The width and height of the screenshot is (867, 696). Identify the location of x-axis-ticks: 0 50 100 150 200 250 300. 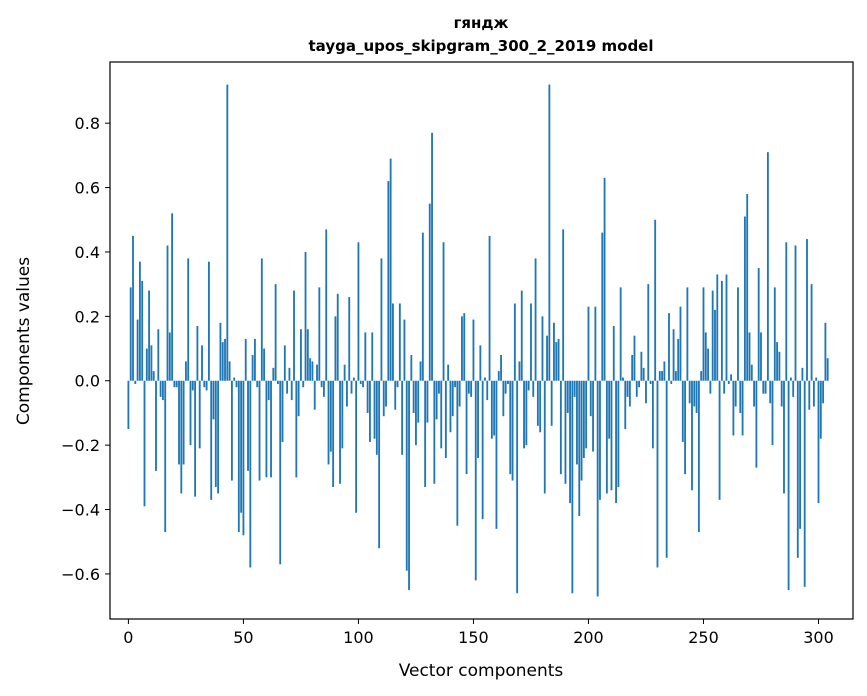
(478, 633).